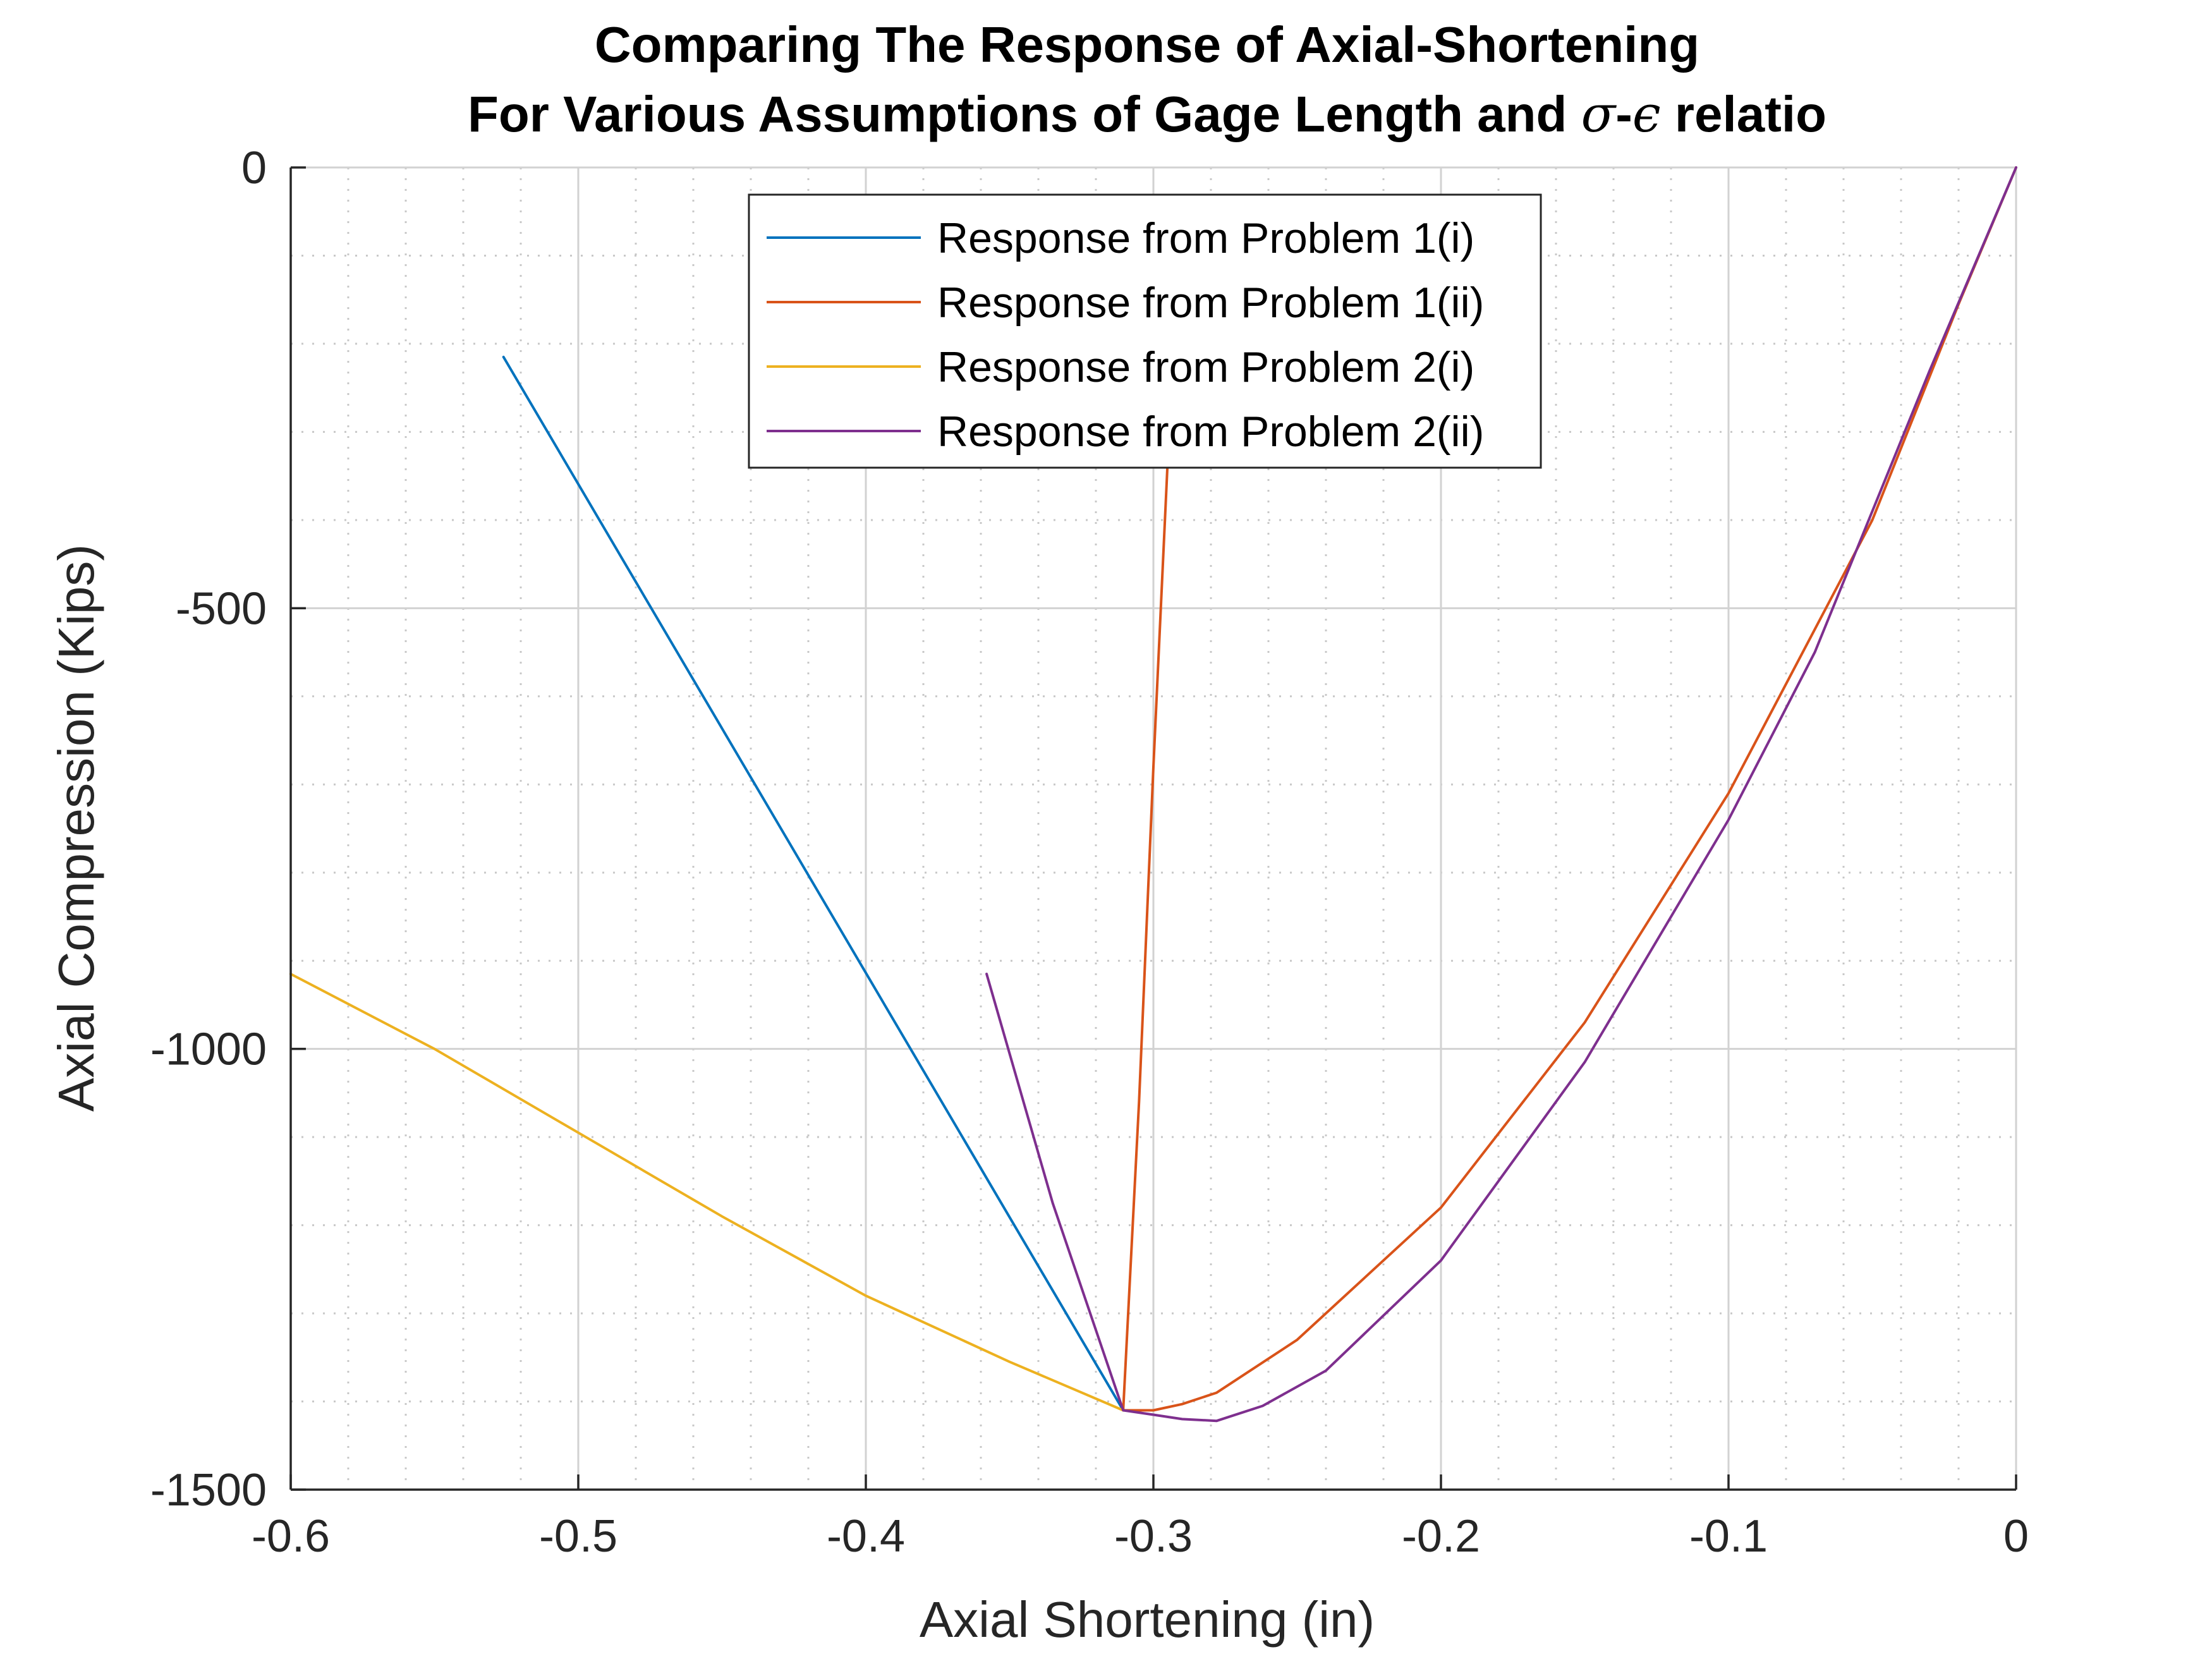 The image size is (2212, 1659). Describe the element at coordinates (1147, 1619) in the screenshot. I see `x-axis-label: Axial Shortening (in)` at that location.